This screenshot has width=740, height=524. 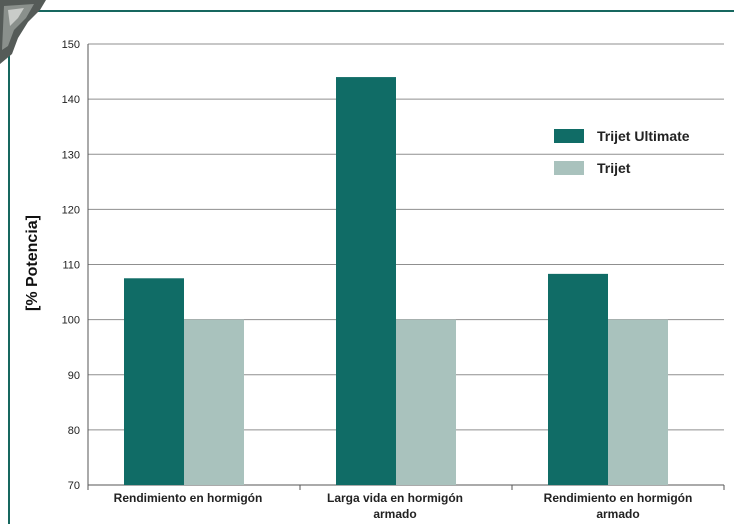 I want to click on y-tick-label: 110, so click(x=71, y=266).